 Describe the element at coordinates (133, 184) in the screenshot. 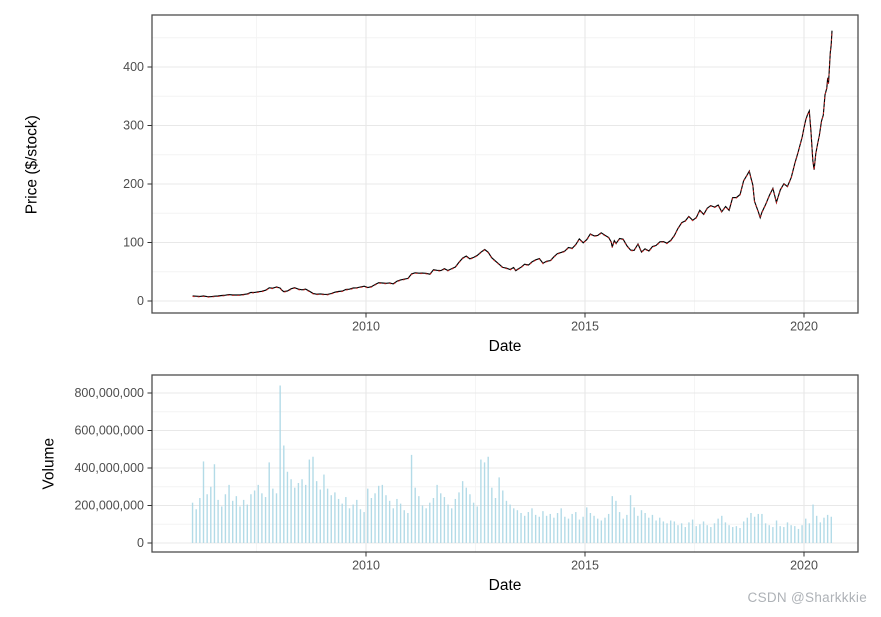

I see `y-tick-label: 200` at that location.